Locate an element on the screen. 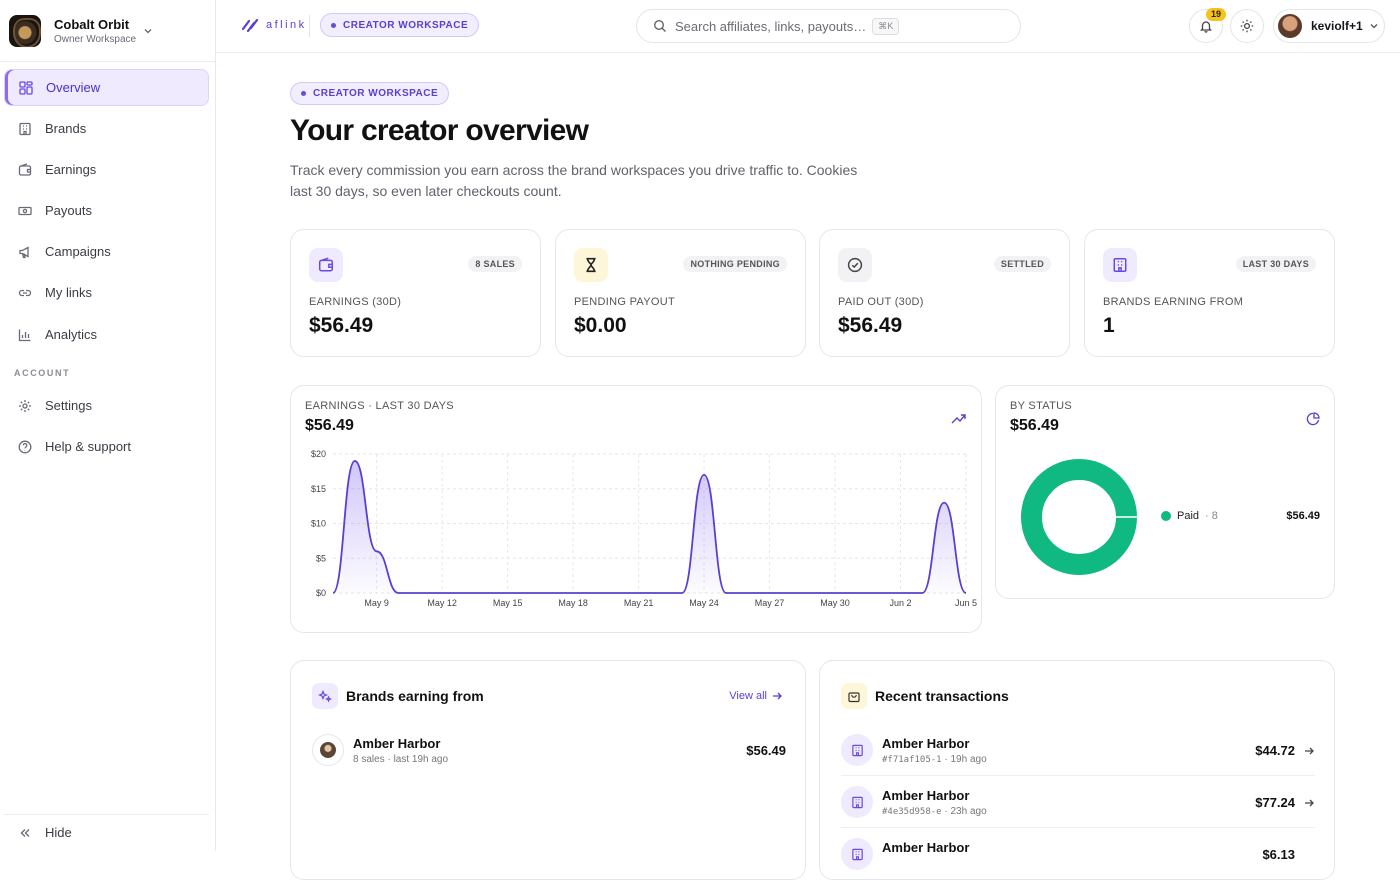 This screenshot has width=1400, height=880. transaction-id: #4e35d958-e is located at coordinates (912, 812).